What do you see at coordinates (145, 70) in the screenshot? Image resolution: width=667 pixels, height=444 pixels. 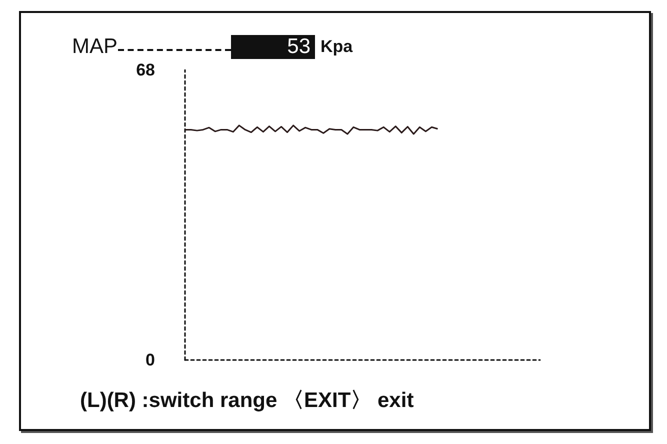 I see `y-tick-label: 68` at bounding box center [145, 70].